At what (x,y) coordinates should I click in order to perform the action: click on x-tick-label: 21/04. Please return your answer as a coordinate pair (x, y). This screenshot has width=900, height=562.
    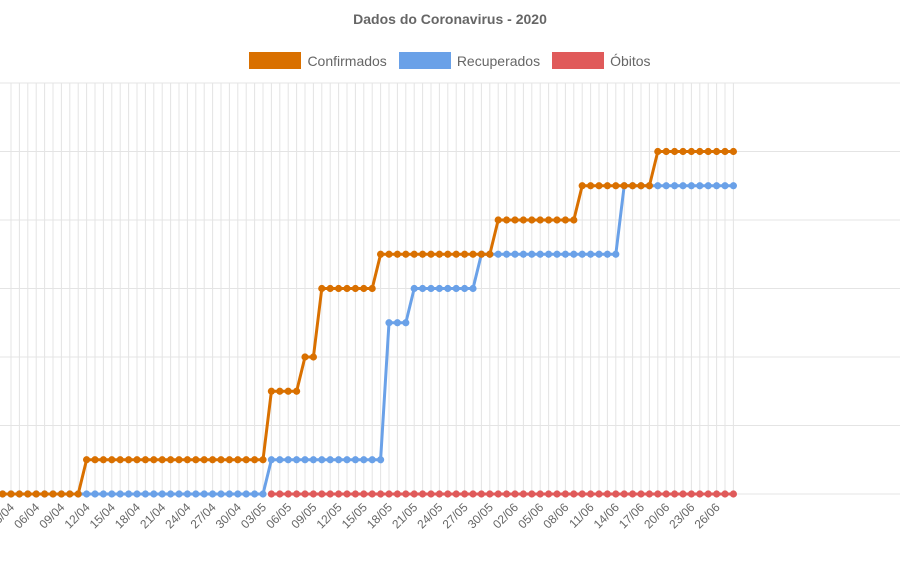
    Looking at the image, I should click on (152, 515).